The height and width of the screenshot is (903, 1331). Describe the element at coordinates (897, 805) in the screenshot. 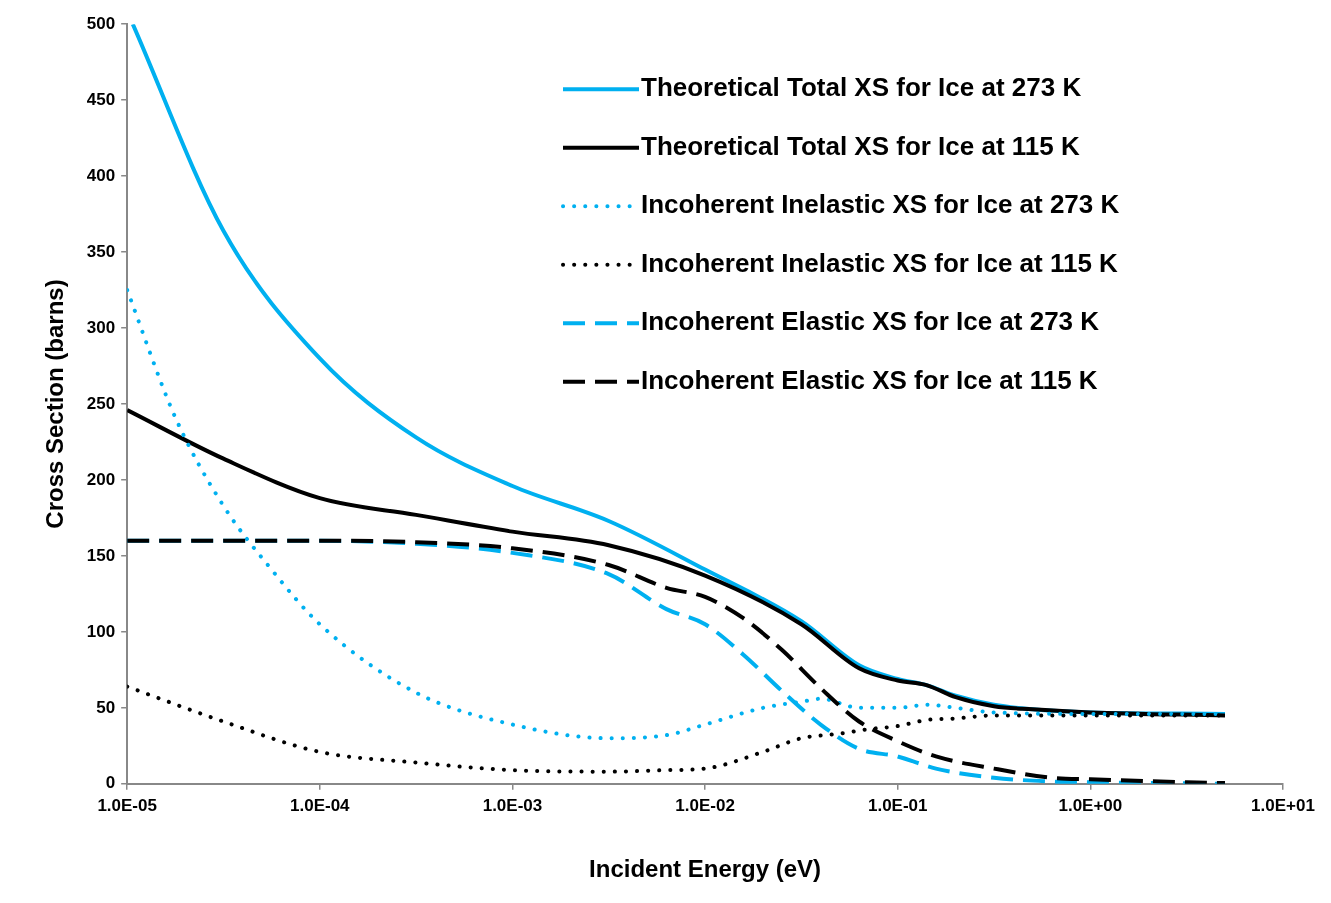

I see `x-tick-label: 1.0E-01` at that location.